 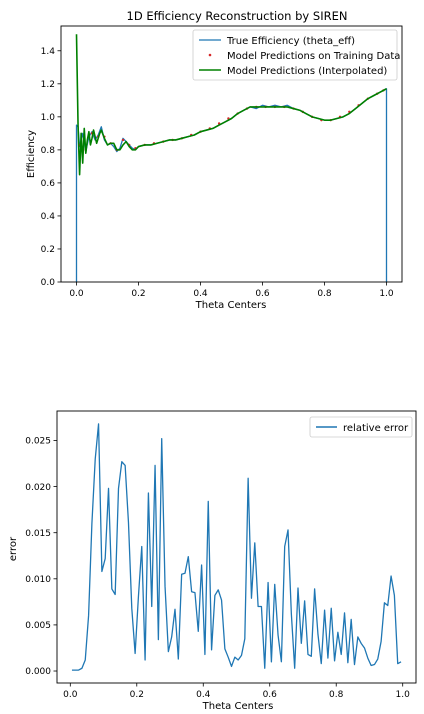 I want to click on legend-relative-error-label: relative error, so click(x=376, y=428).